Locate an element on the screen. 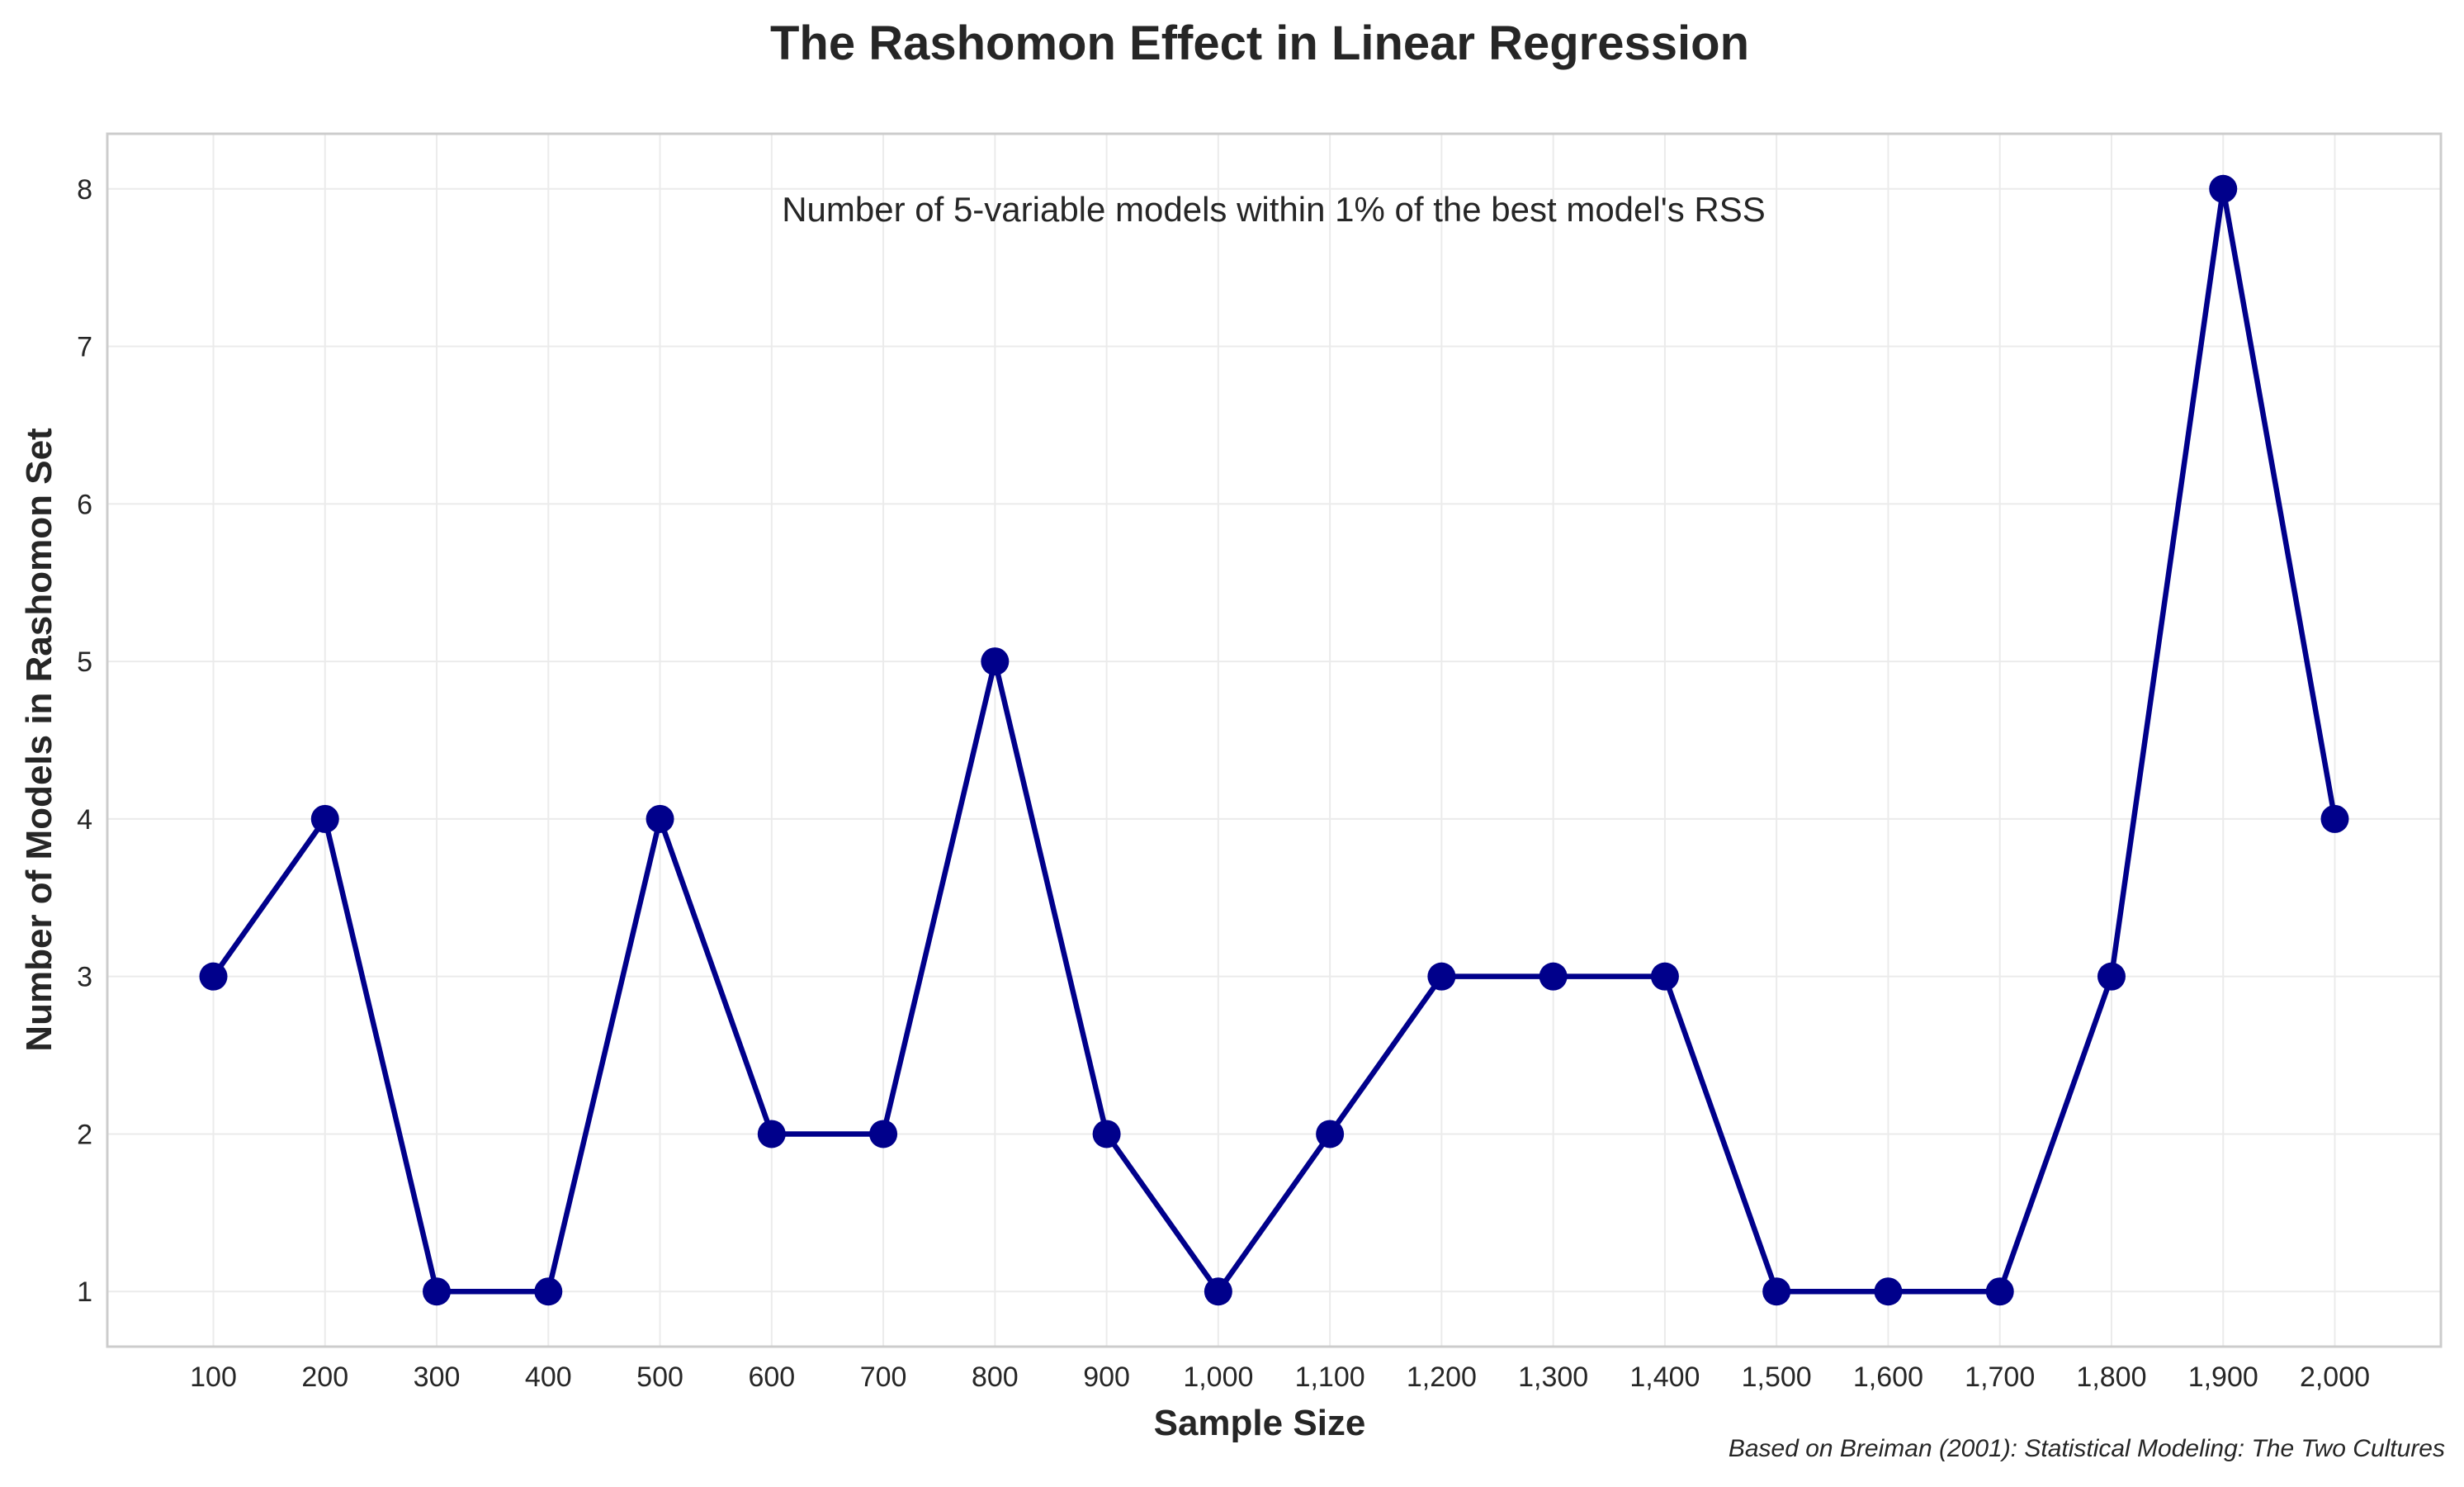 This screenshot has width=2464, height=1487. x-tick-label: 500 is located at coordinates (660, 1377).